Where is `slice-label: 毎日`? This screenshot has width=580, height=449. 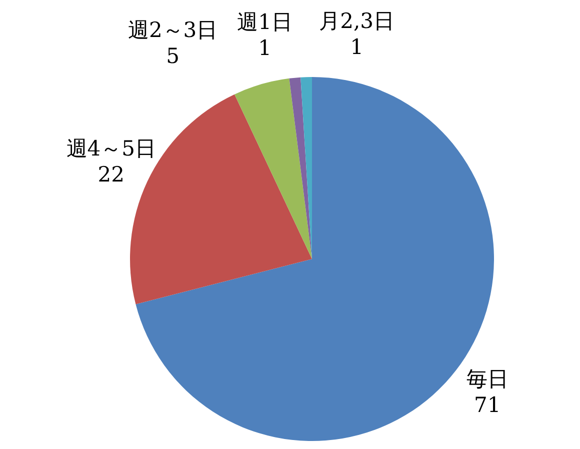 slice-label: 毎日 is located at coordinates (487, 379).